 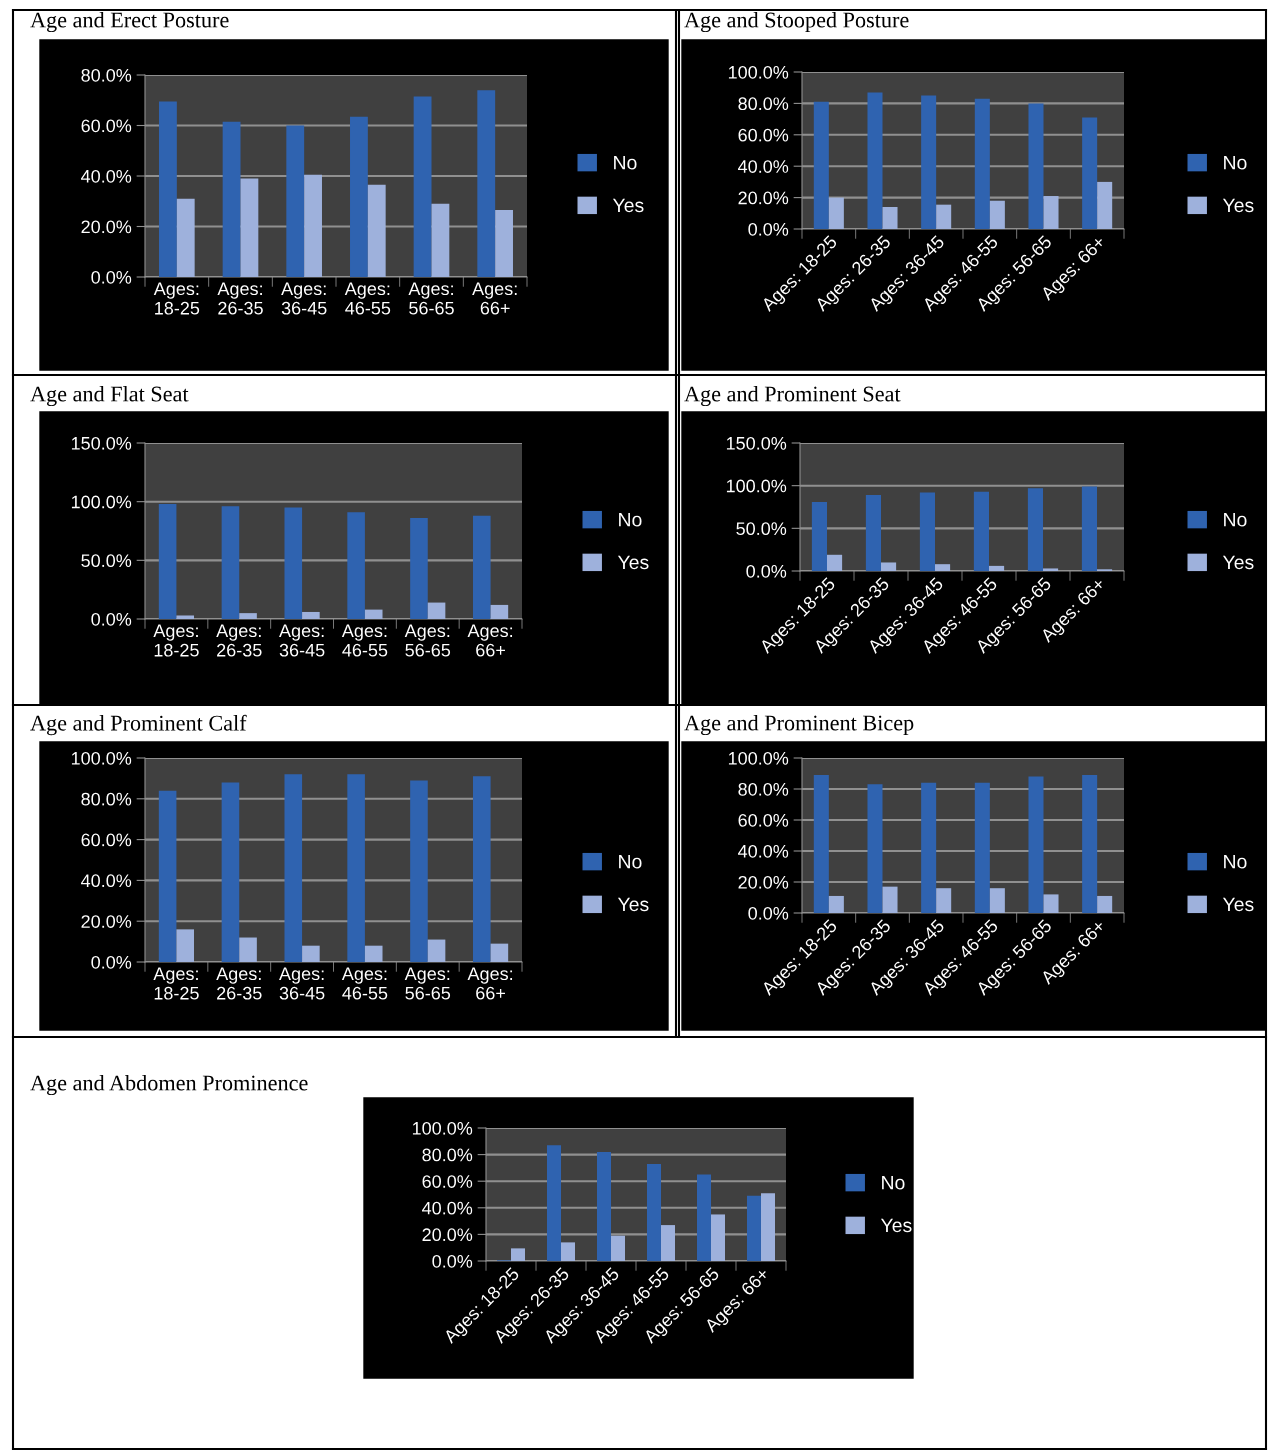 I want to click on y-tick-label: 50.0%, so click(x=106, y=561).